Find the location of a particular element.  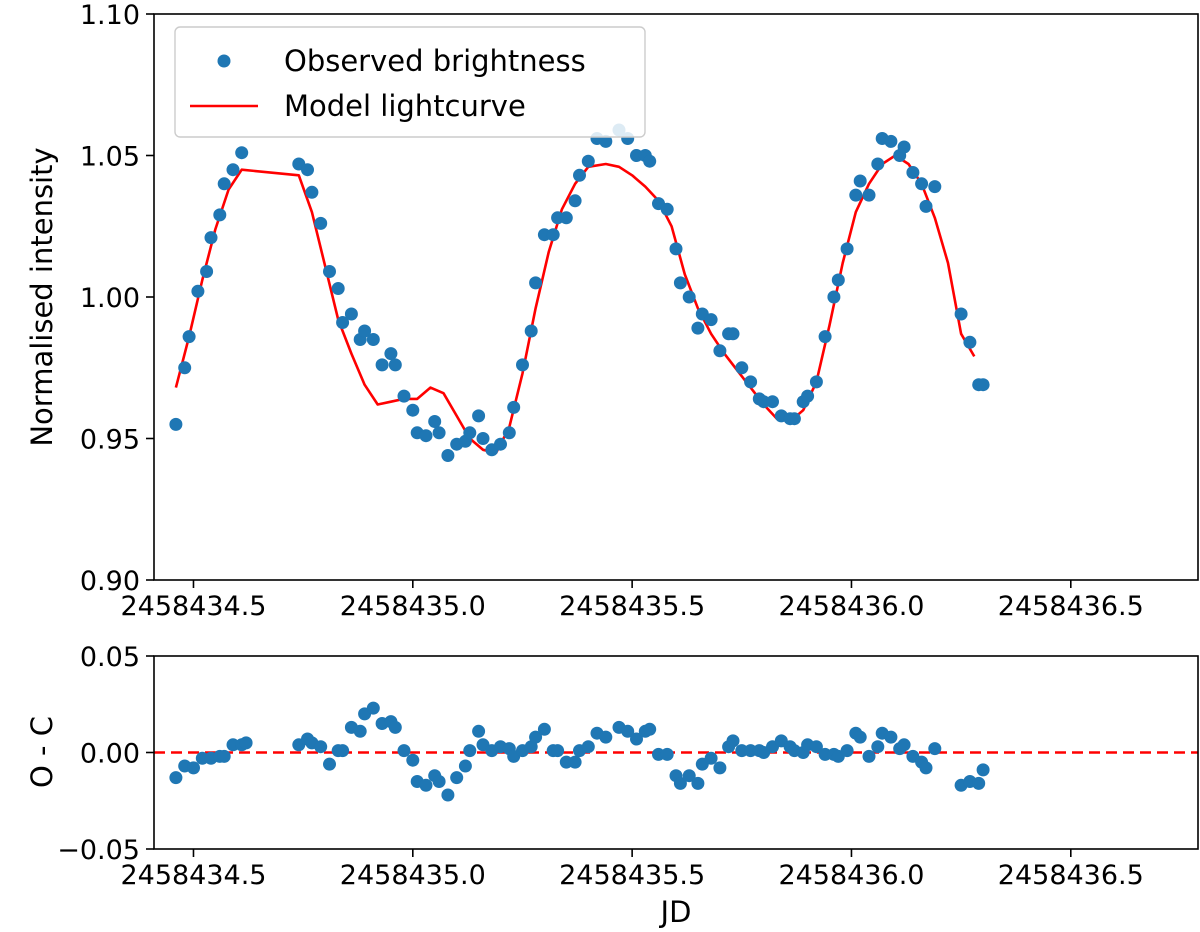

y-tick-label: 0.90 is located at coordinates (110, 581).